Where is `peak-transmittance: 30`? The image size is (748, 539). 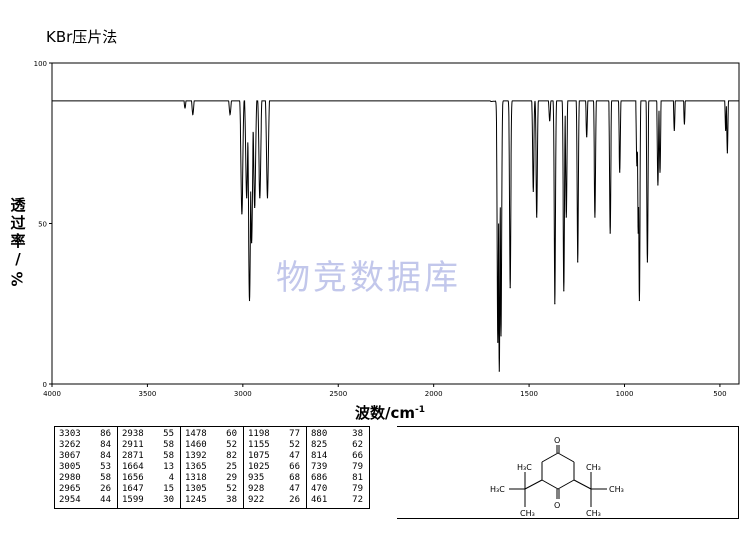 peak-transmittance: 30 is located at coordinates (168, 500).